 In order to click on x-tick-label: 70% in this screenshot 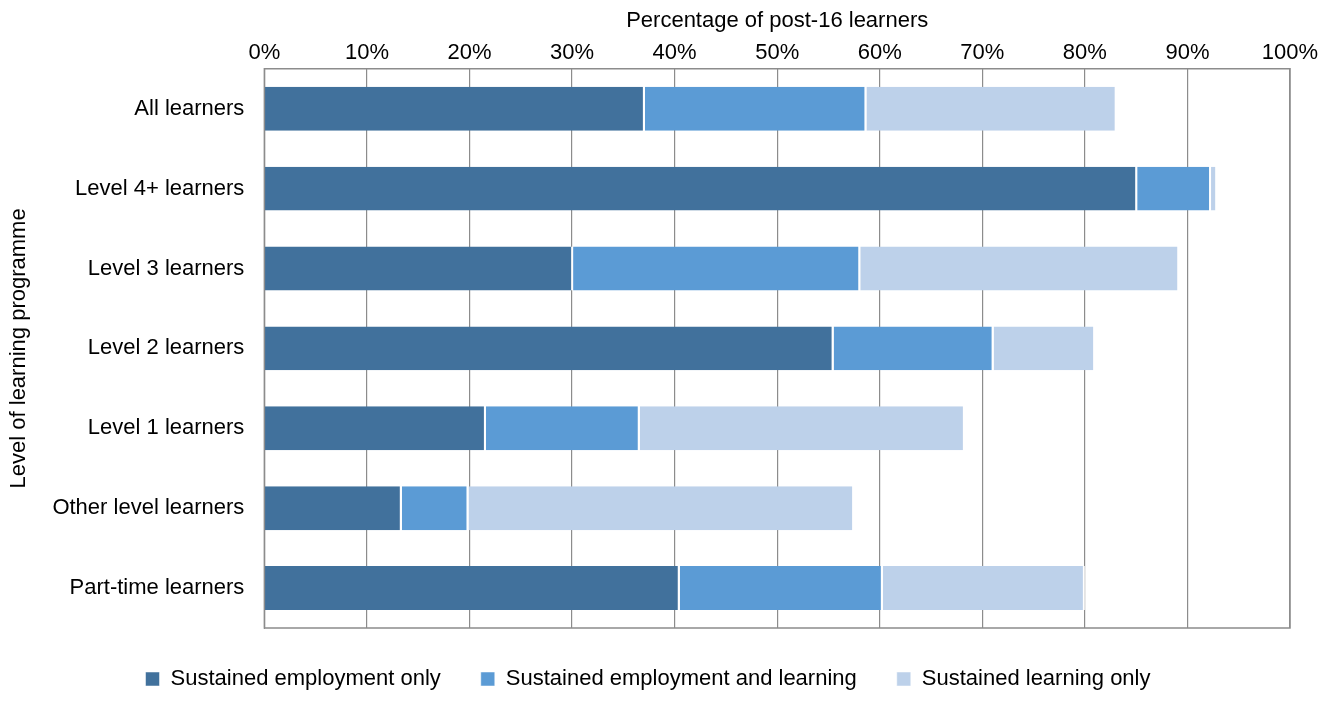, I will do `click(982, 51)`.